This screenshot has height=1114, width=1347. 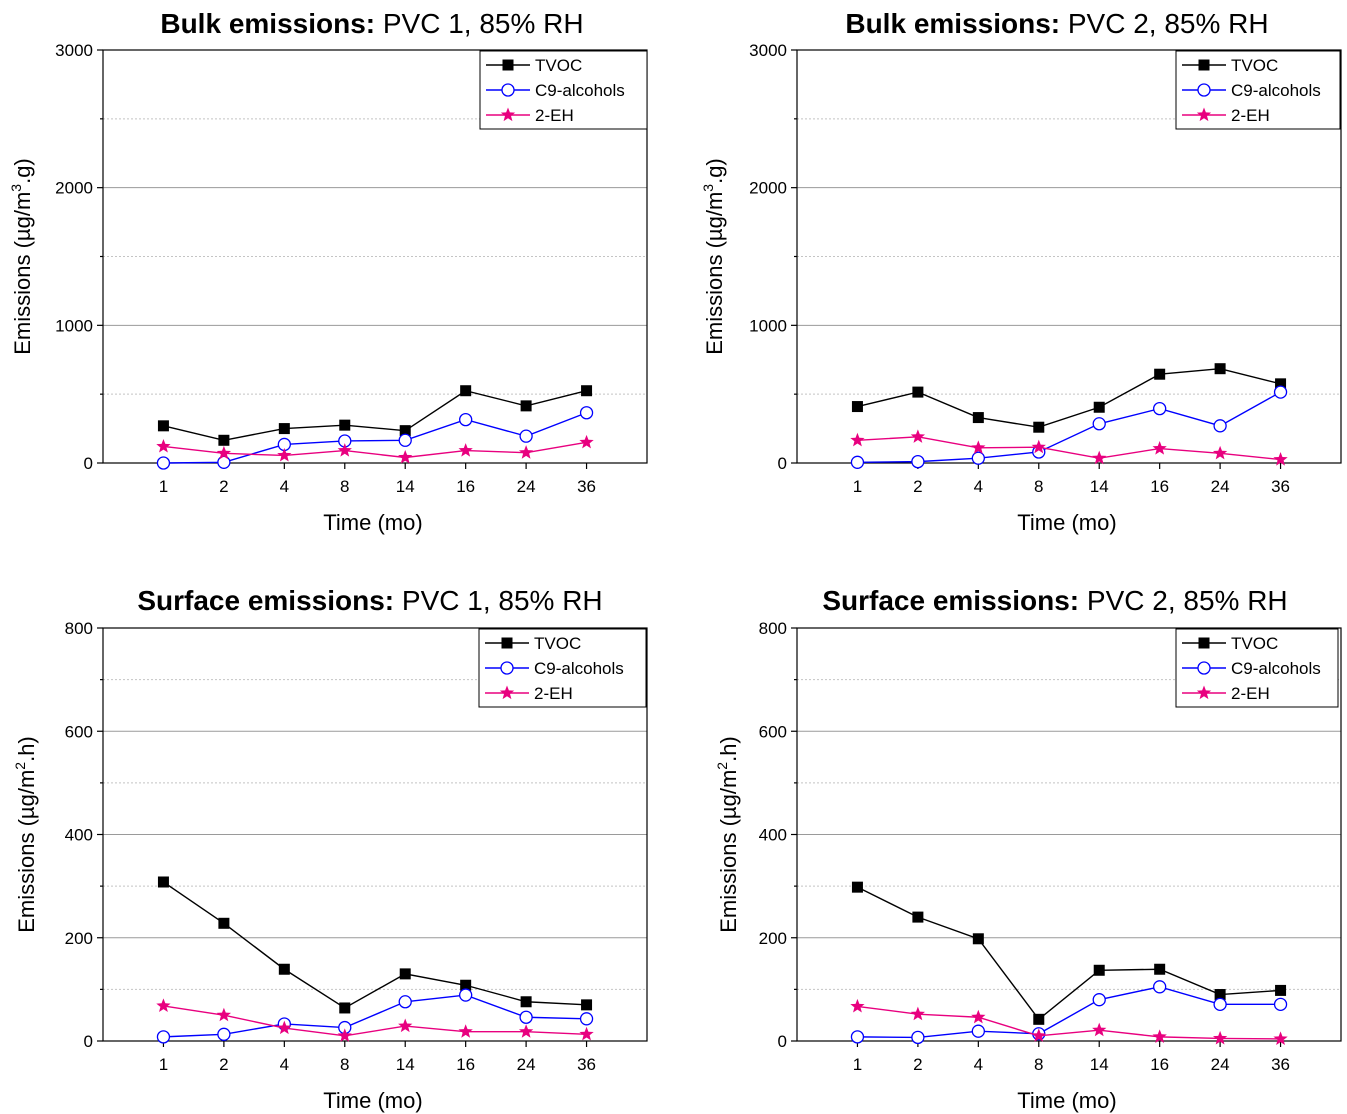 I want to click on series-c9-alcohols, so click(x=1069, y=1012).